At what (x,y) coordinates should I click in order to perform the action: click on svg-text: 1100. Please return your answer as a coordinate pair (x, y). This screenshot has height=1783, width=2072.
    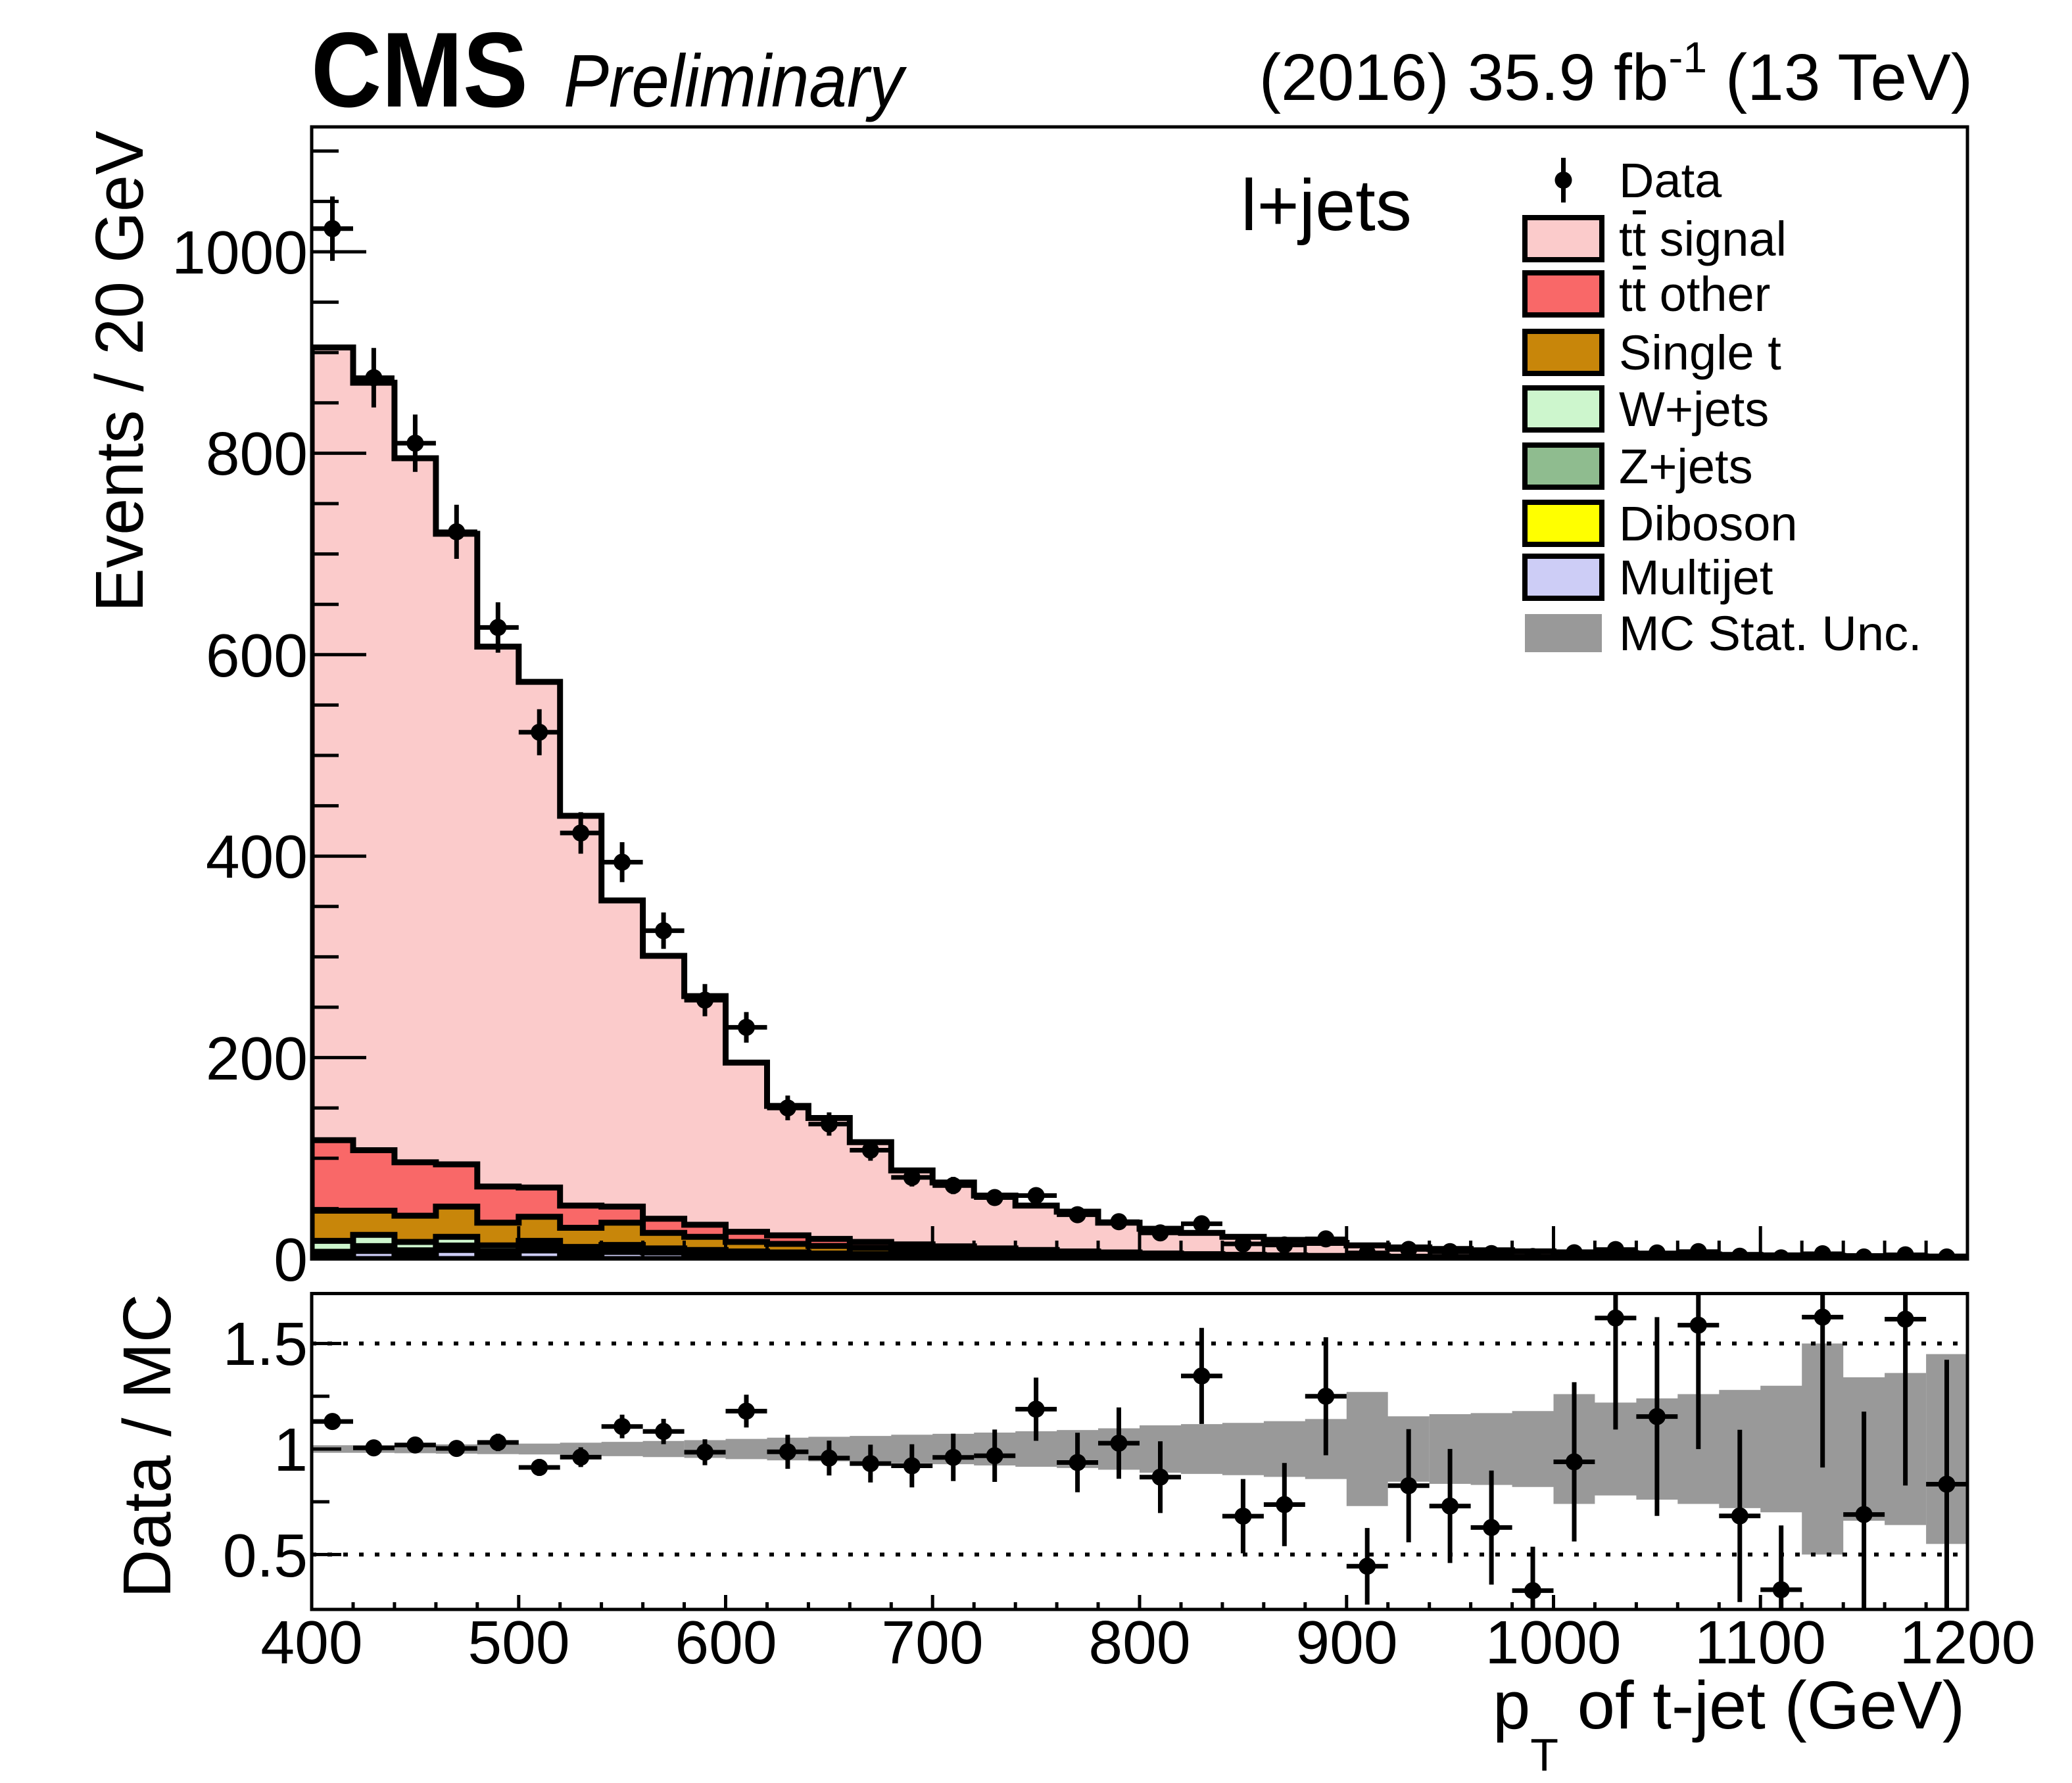
    Looking at the image, I should click on (1760, 1642).